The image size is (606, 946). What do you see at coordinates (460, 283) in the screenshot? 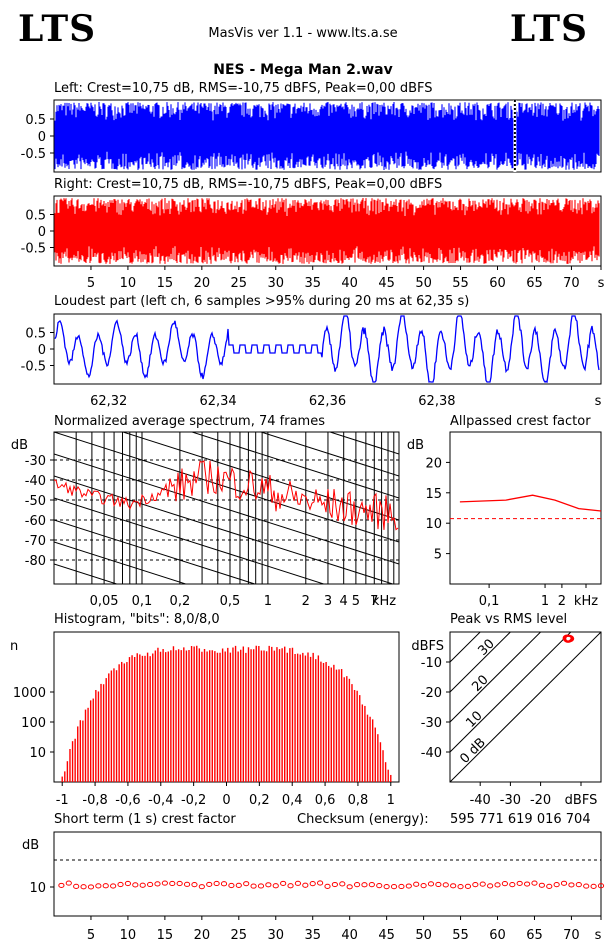
I see `right-channel-xtick-label: 55` at bounding box center [460, 283].